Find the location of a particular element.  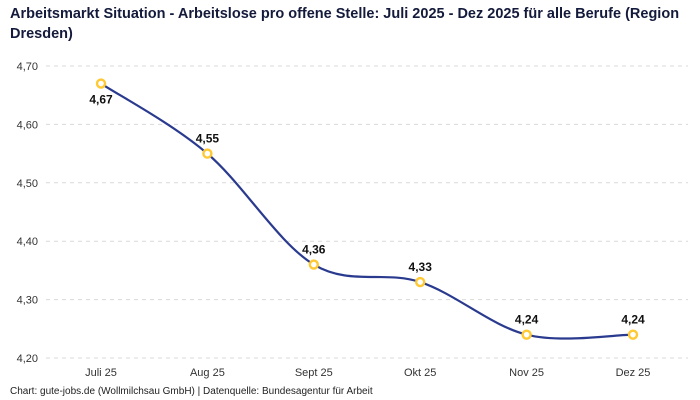

y-axis-tick-label: 4,20 is located at coordinates (27, 359).